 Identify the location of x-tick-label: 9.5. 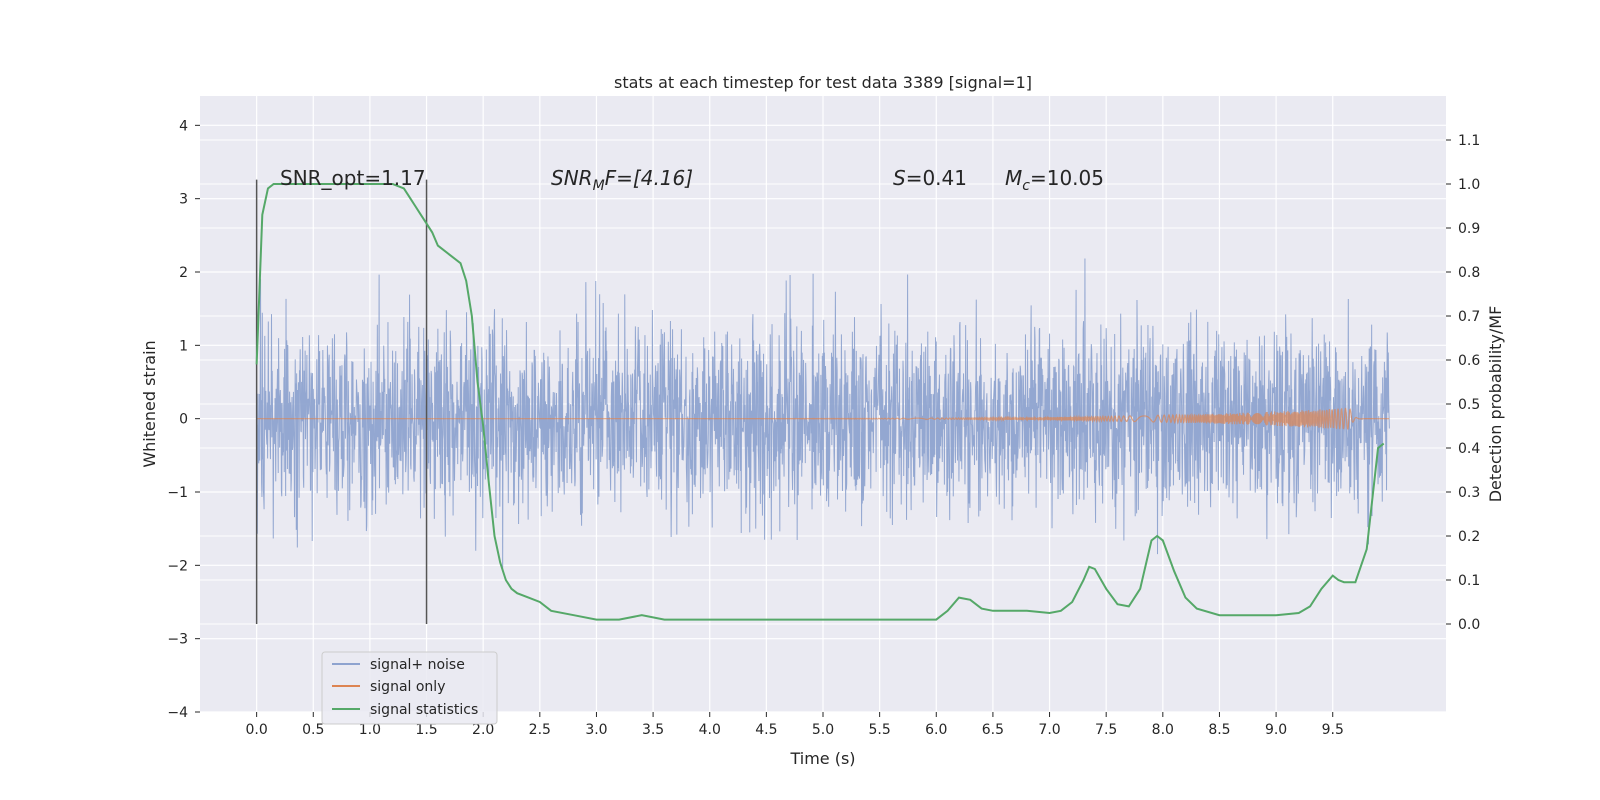
(1333, 730).